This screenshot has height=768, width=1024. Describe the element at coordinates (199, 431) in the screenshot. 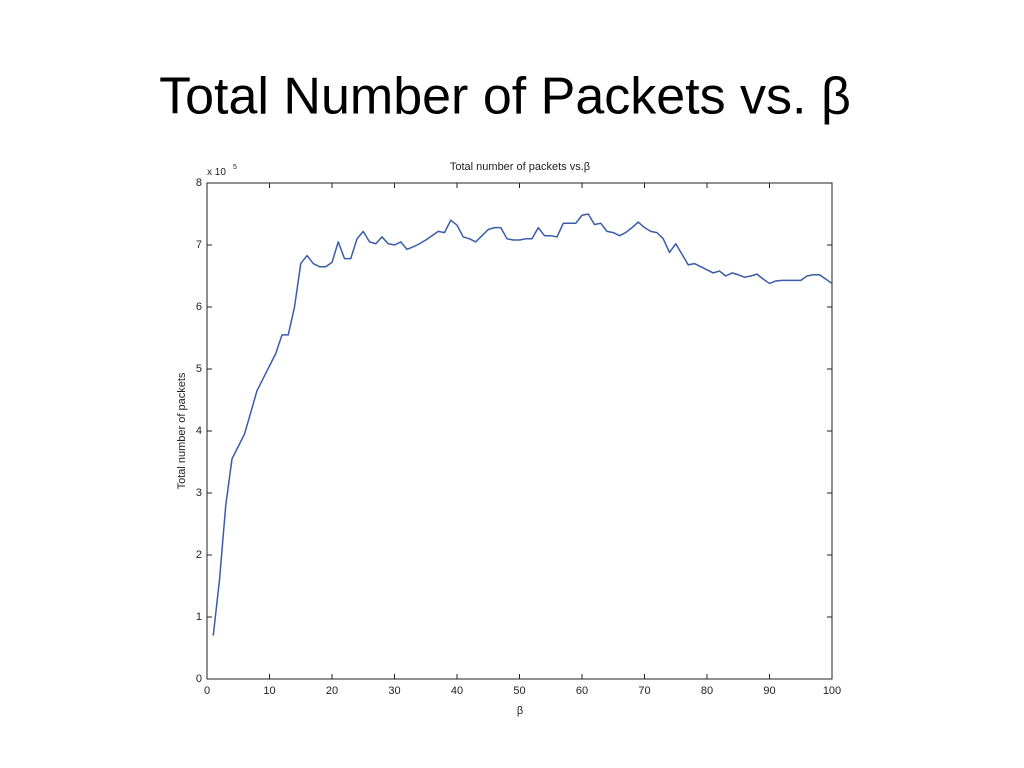

I see `y-tick-label: 4` at that location.